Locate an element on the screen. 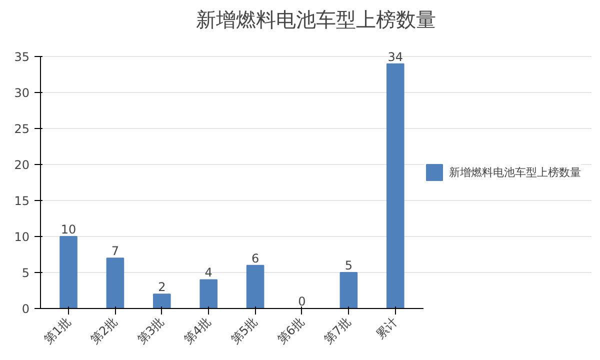 This screenshot has height=360, width=600. x-tick-label: 第4批 is located at coordinates (197, 330).